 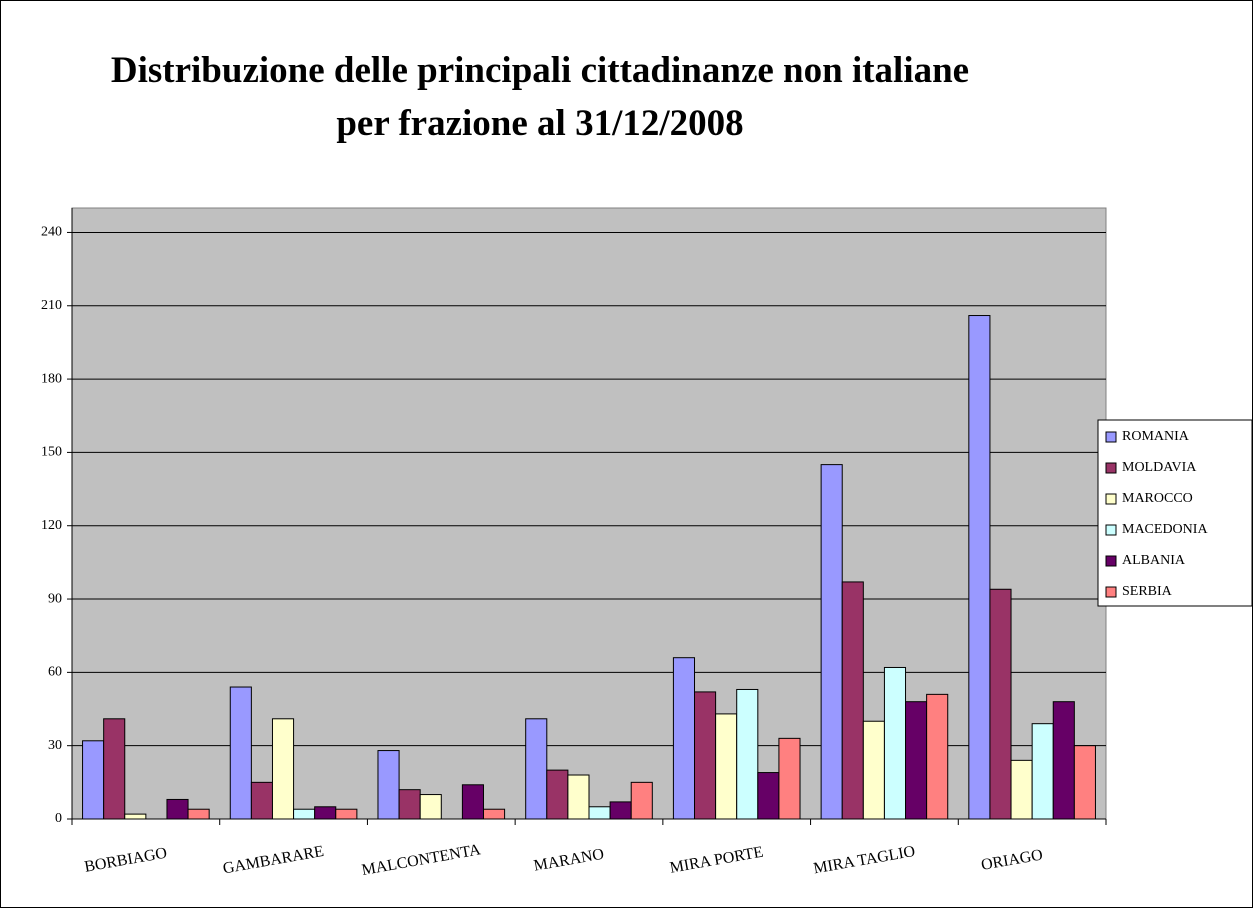 What do you see at coordinates (1159, 467) in the screenshot?
I see `legend-label: MOLDAVIA` at bounding box center [1159, 467].